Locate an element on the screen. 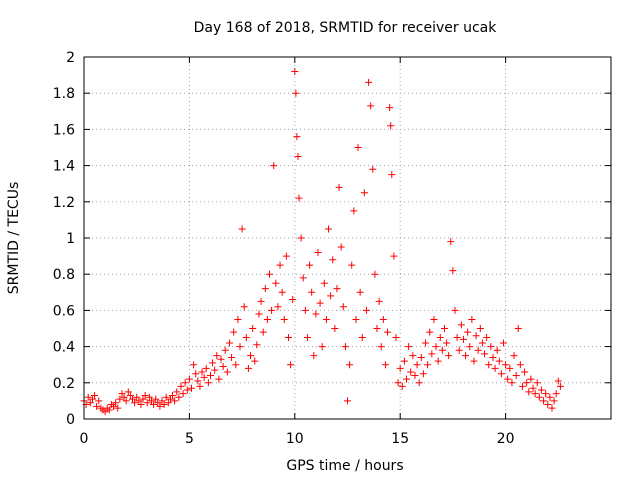  y-tick-label: 0.4 is located at coordinates (64, 348).